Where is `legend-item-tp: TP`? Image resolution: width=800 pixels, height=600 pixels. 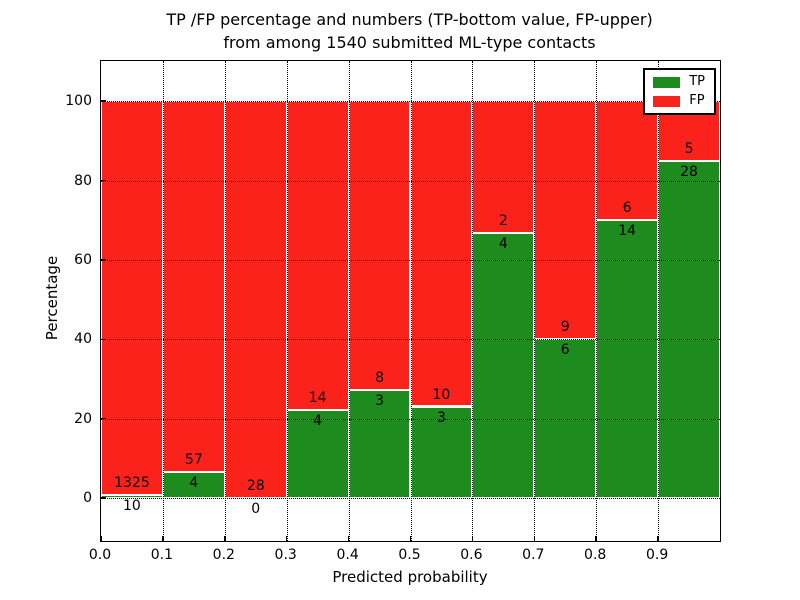
legend-item-tp: TP is located at coordinates (679, 82).